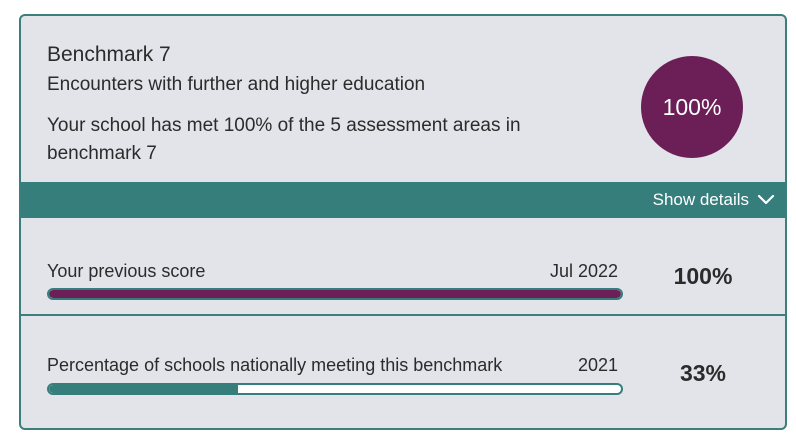 The width and height of the screenshot is (796, 442). What do you see at coordinates (766, 199) in the screenshot?
I see `chevron-down-icon` at bounding box center [766, 199].